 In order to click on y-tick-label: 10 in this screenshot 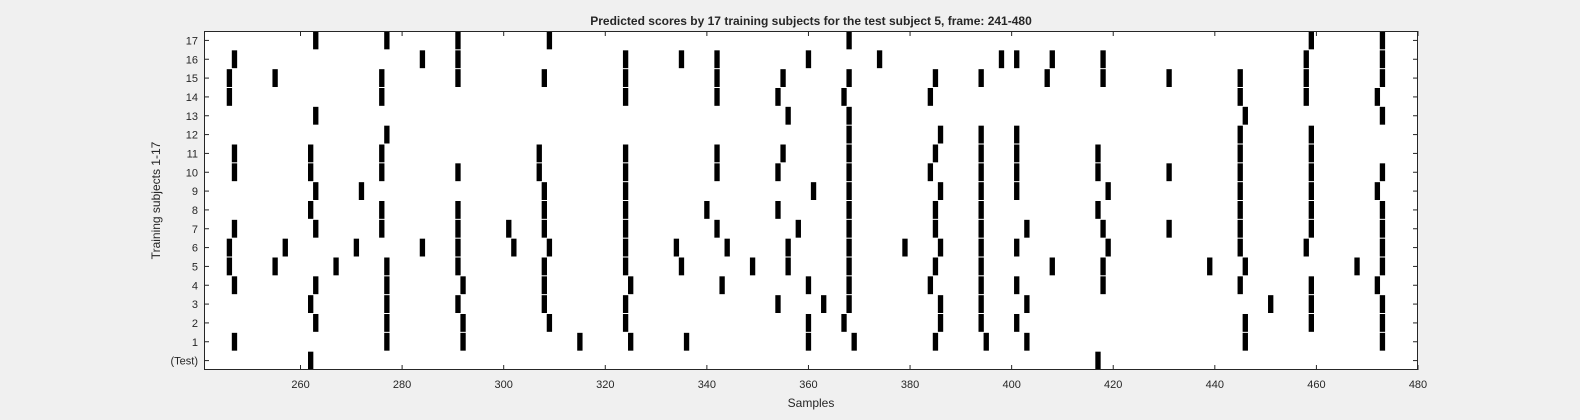, I will do `click(192, 173)`.